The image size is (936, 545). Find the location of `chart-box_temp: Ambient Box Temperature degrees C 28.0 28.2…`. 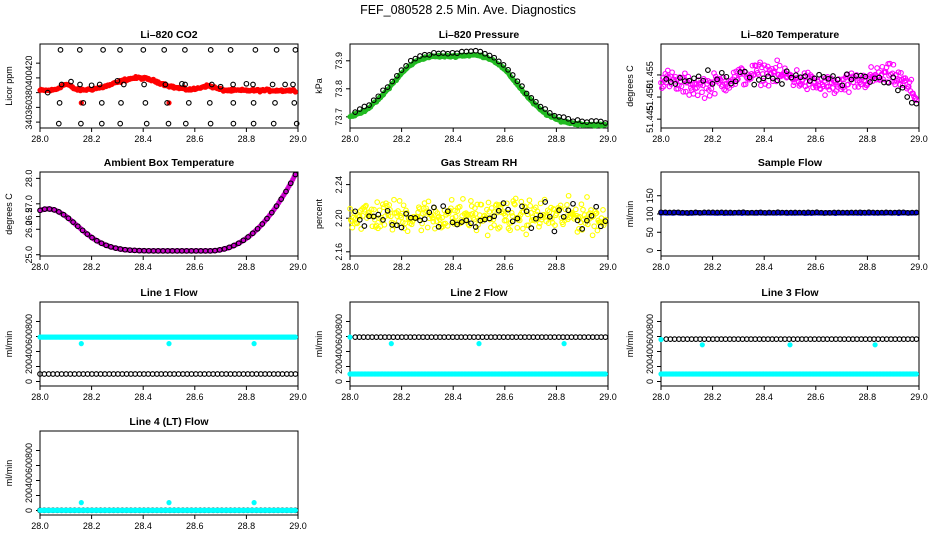

chart-box_temp: Ambient Box Temperature degrees C 28.0 28.2… is located at coordinates (155, 214).